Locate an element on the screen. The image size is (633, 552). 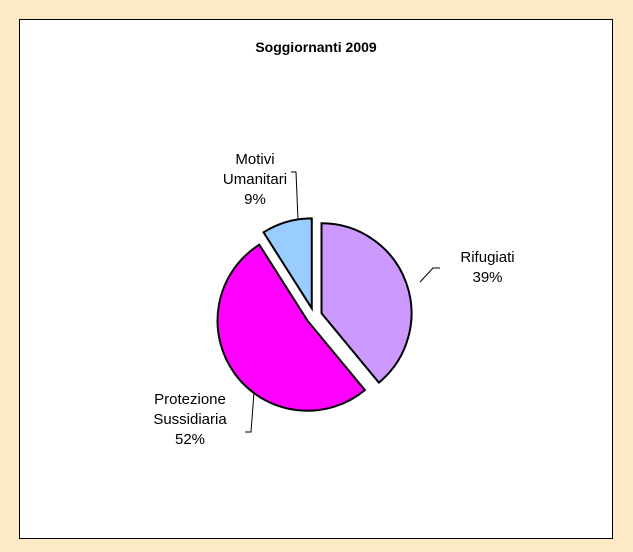
chart-title: Soggiornanti 2009 is located at coordinates (316, 47).